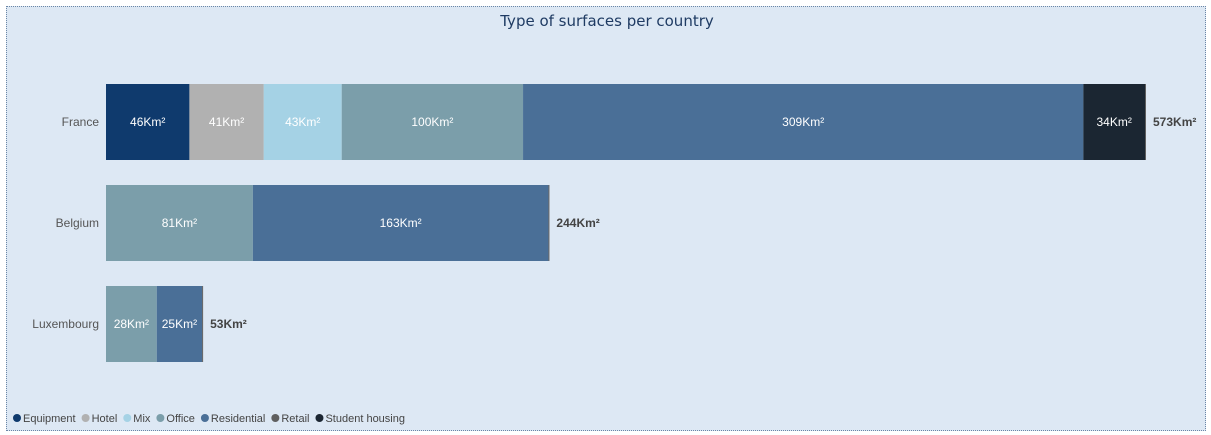 This screenshot has height=435, width=1211. Describe the element at coordinates (238, 419) in the screenshot. I see `legend-label-residential: Residential` at that location.